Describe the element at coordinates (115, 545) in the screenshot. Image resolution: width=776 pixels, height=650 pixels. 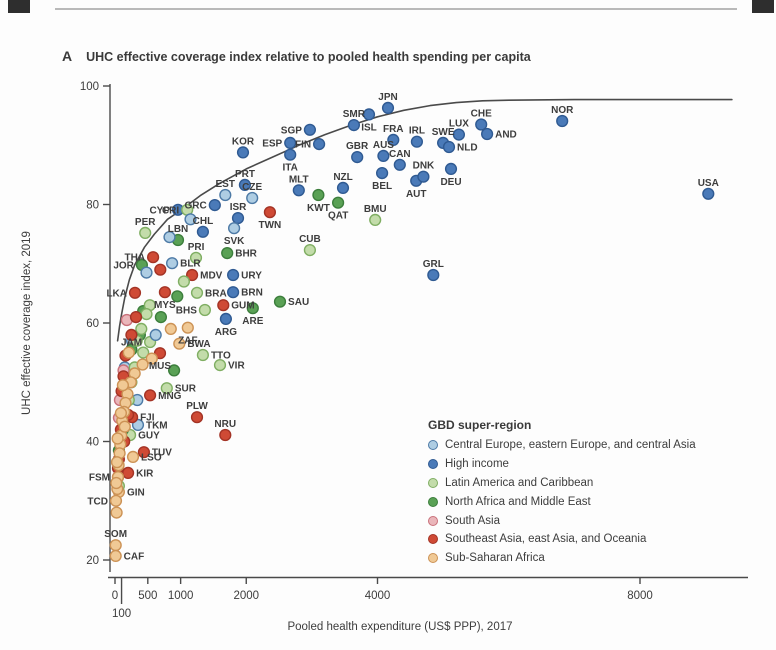
I see `data-point-SOM` at that location.